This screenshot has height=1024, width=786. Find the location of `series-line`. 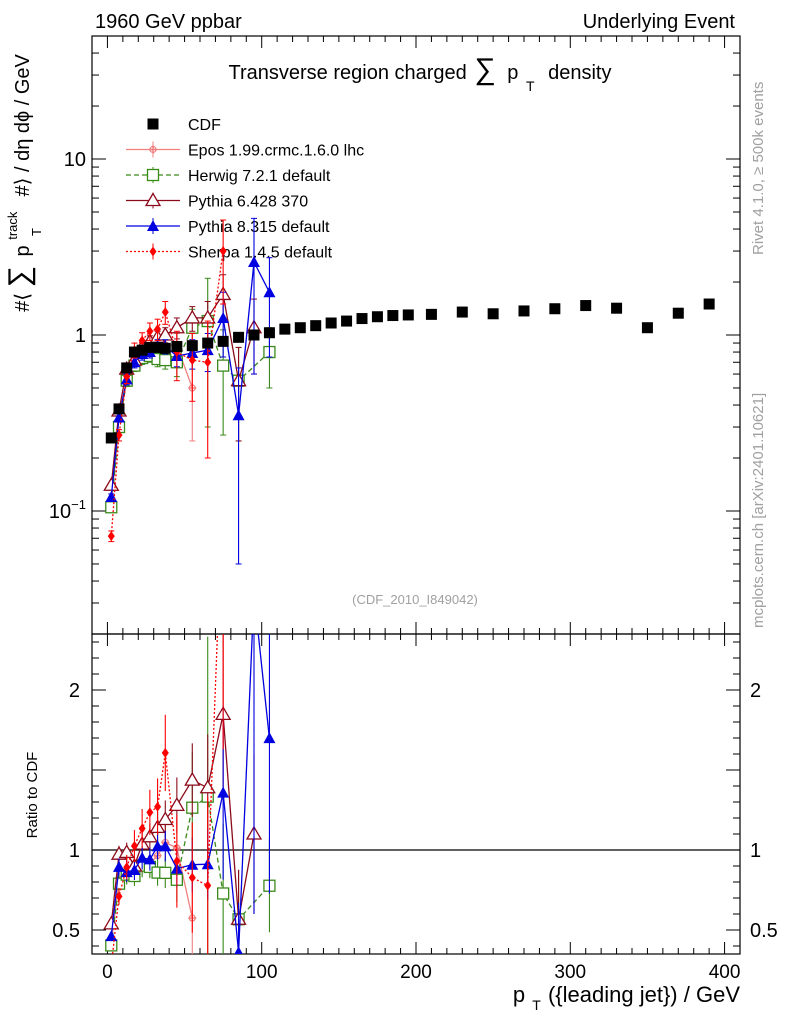

series-line is located at coordinates (167, 393).